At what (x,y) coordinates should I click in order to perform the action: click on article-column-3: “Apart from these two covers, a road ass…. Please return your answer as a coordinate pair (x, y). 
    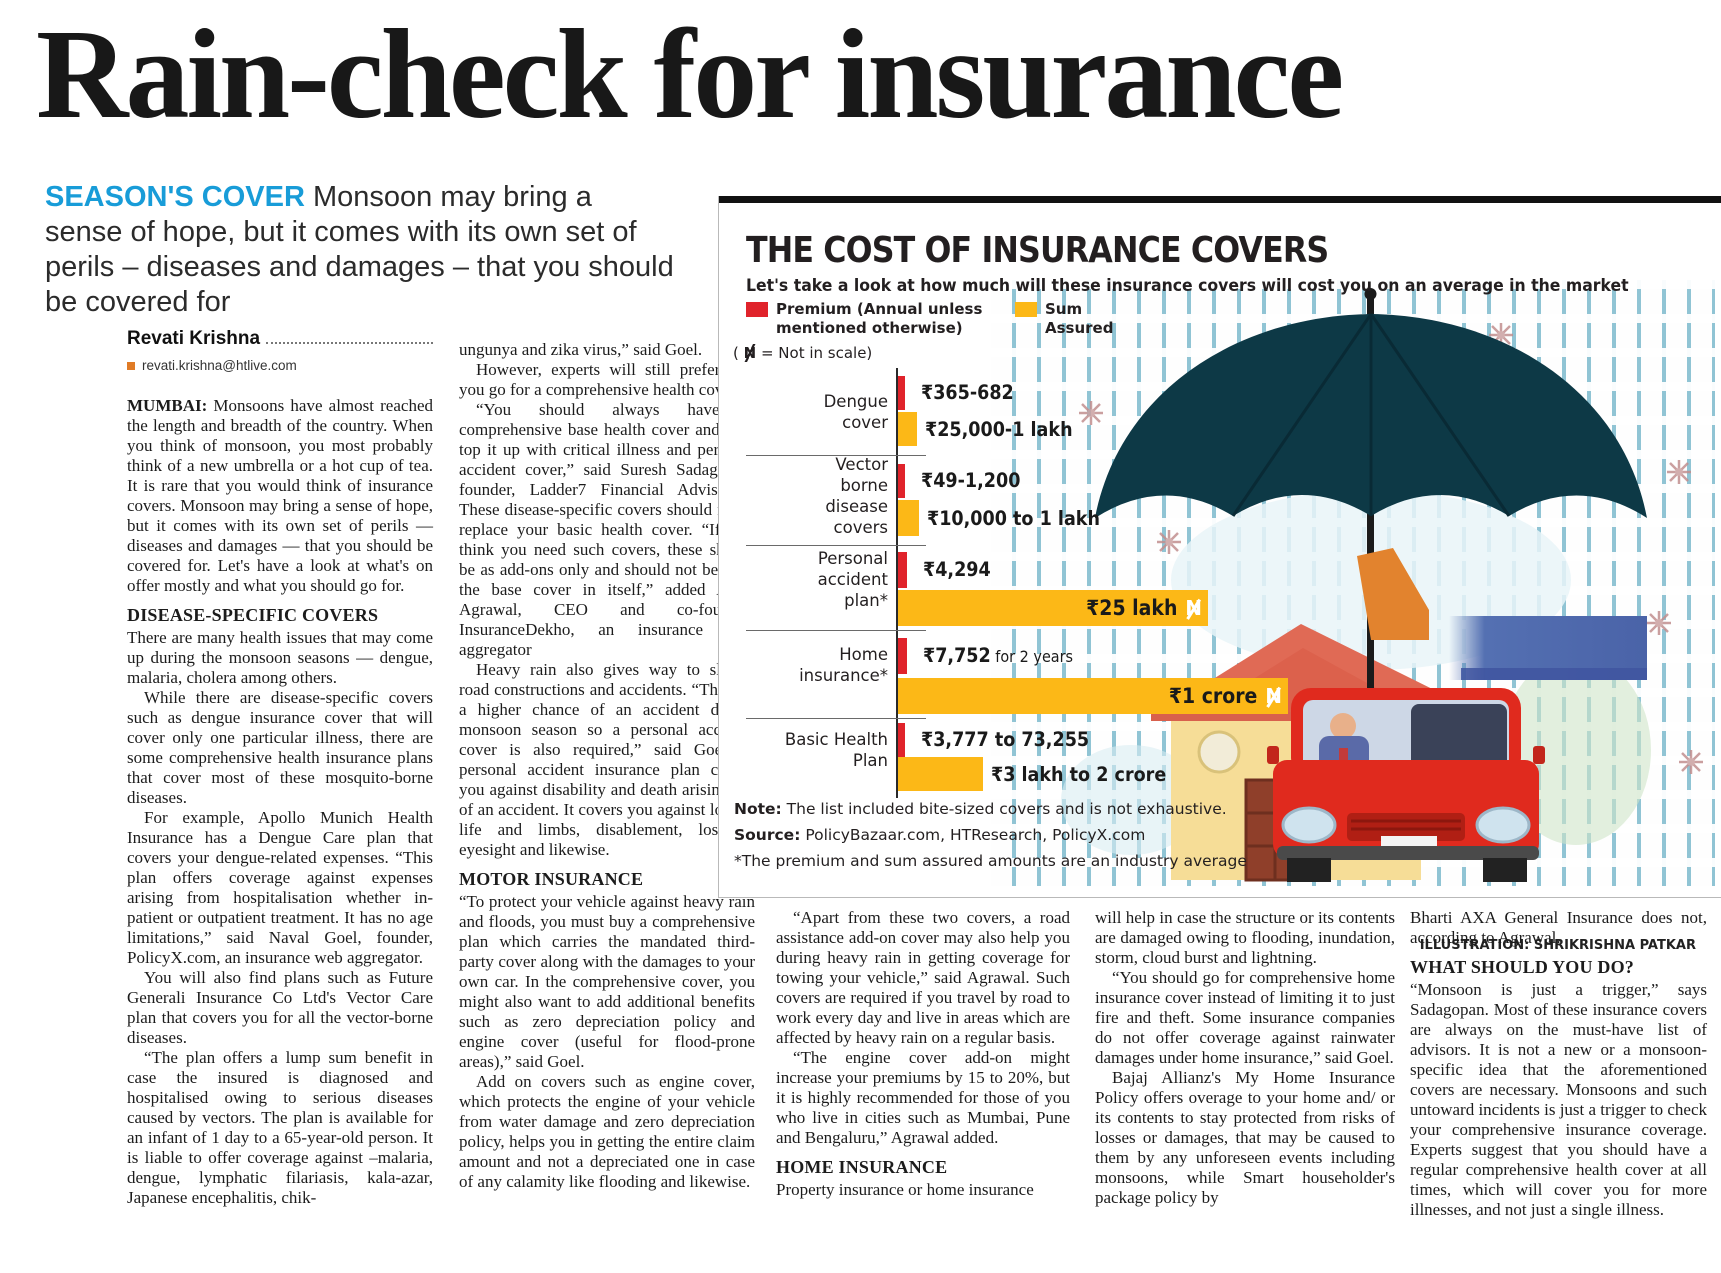
    Looking at the image, I should click on (923, 1054).